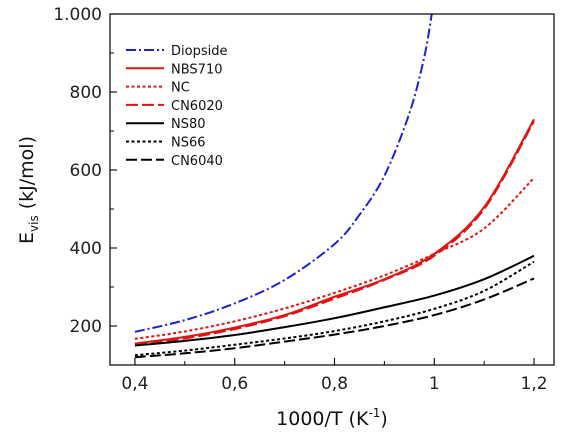 This screenshot has height=441, width=574. What do you see at coordinates (188, 143) in the screenshot?
I see `legend-label: NS66` at bounding box center [188, 143].